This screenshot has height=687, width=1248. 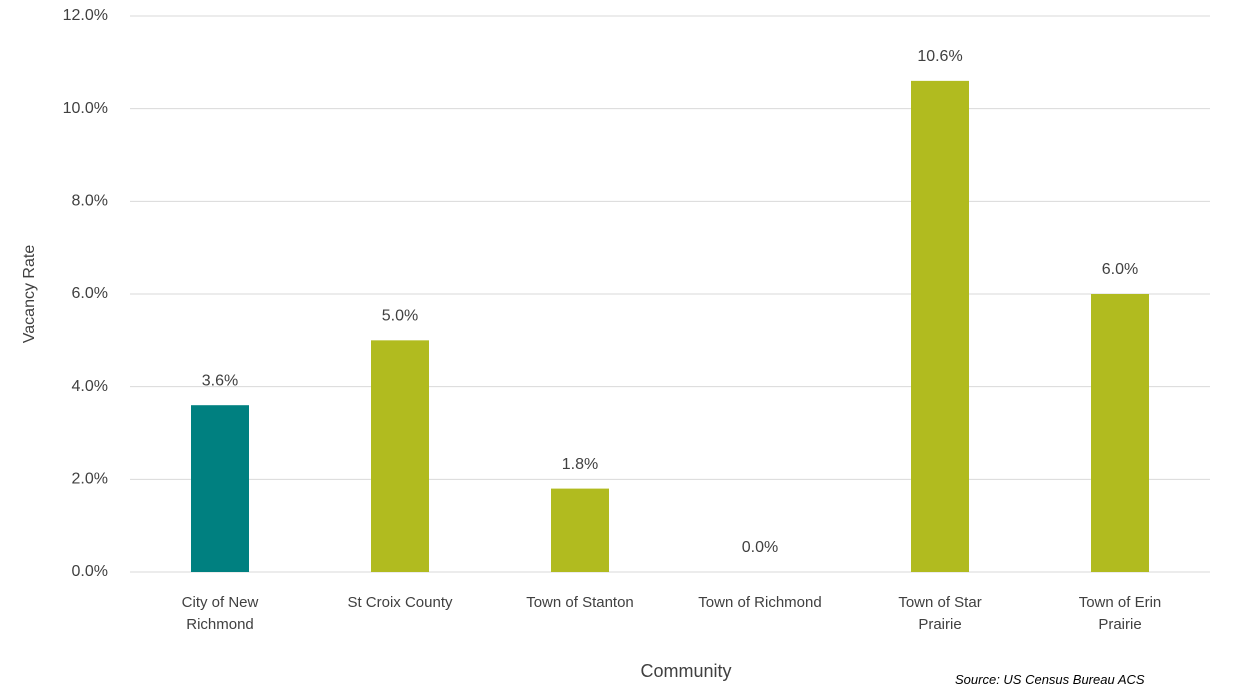 I want to click on data-label: 6.0%, so click(x=1120, y=269).